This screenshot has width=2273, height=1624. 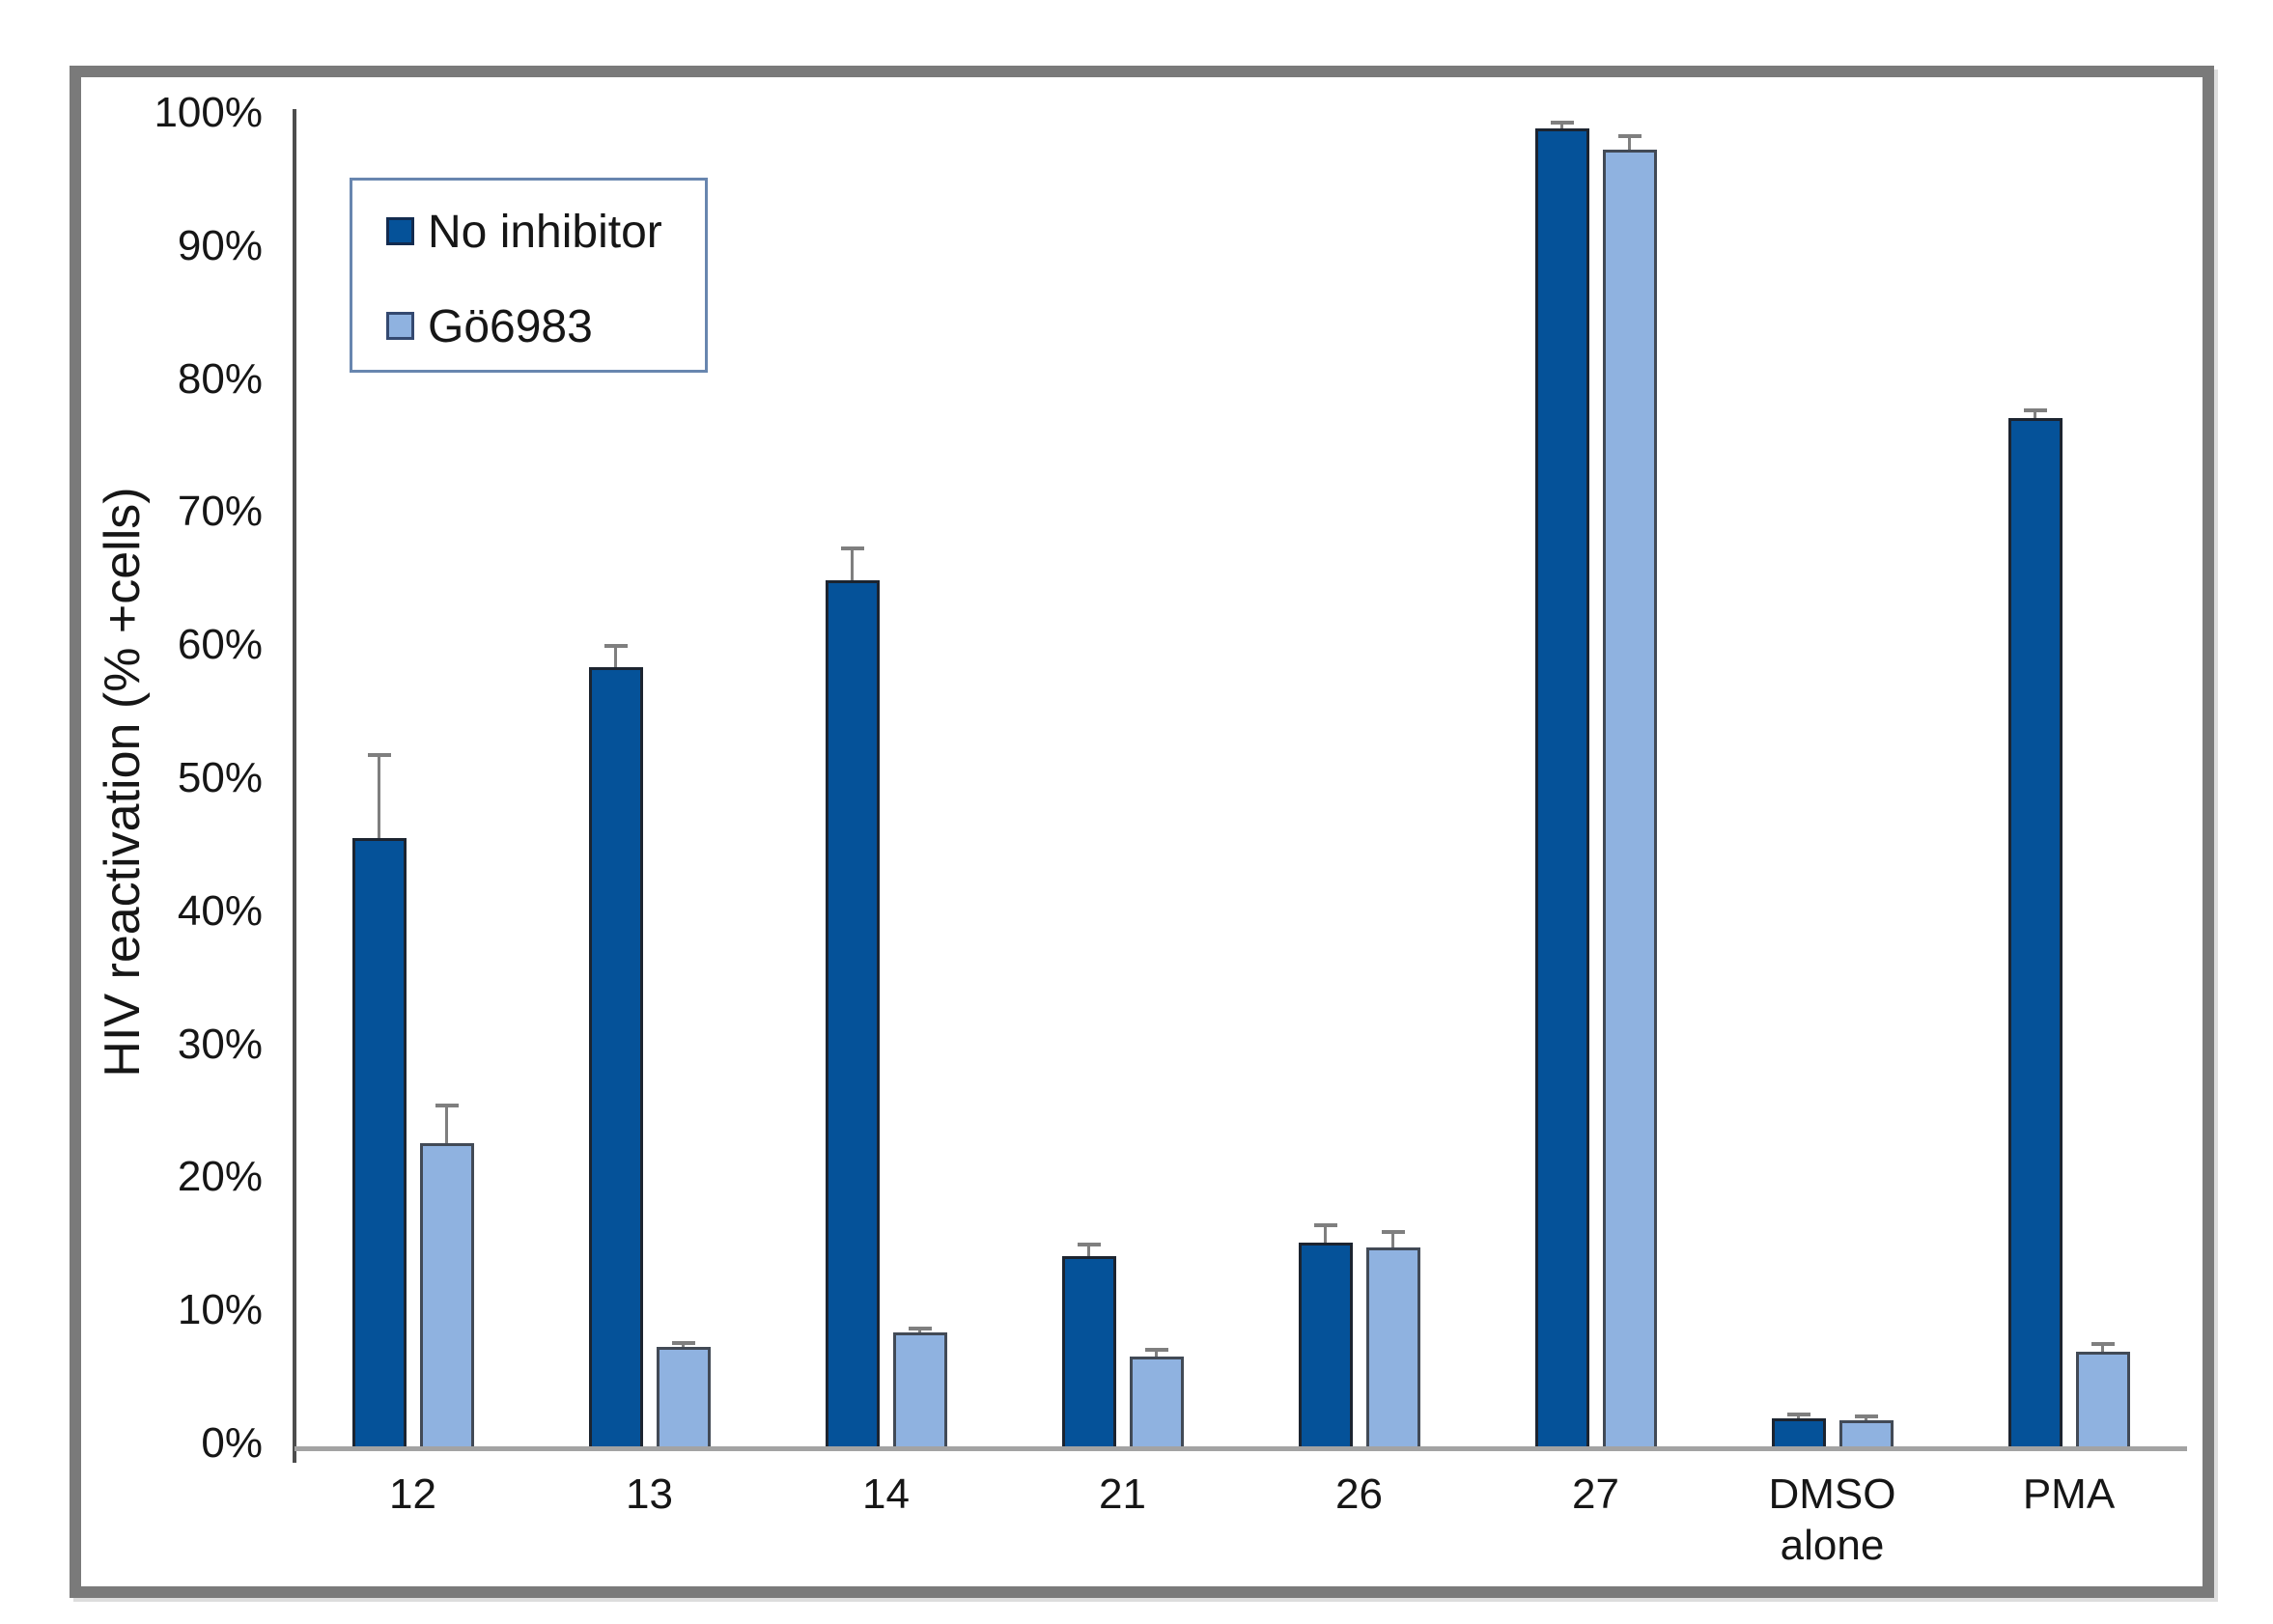 I want to click on bar-dmso-alone-go6983, so click(x=1866, y=1434).